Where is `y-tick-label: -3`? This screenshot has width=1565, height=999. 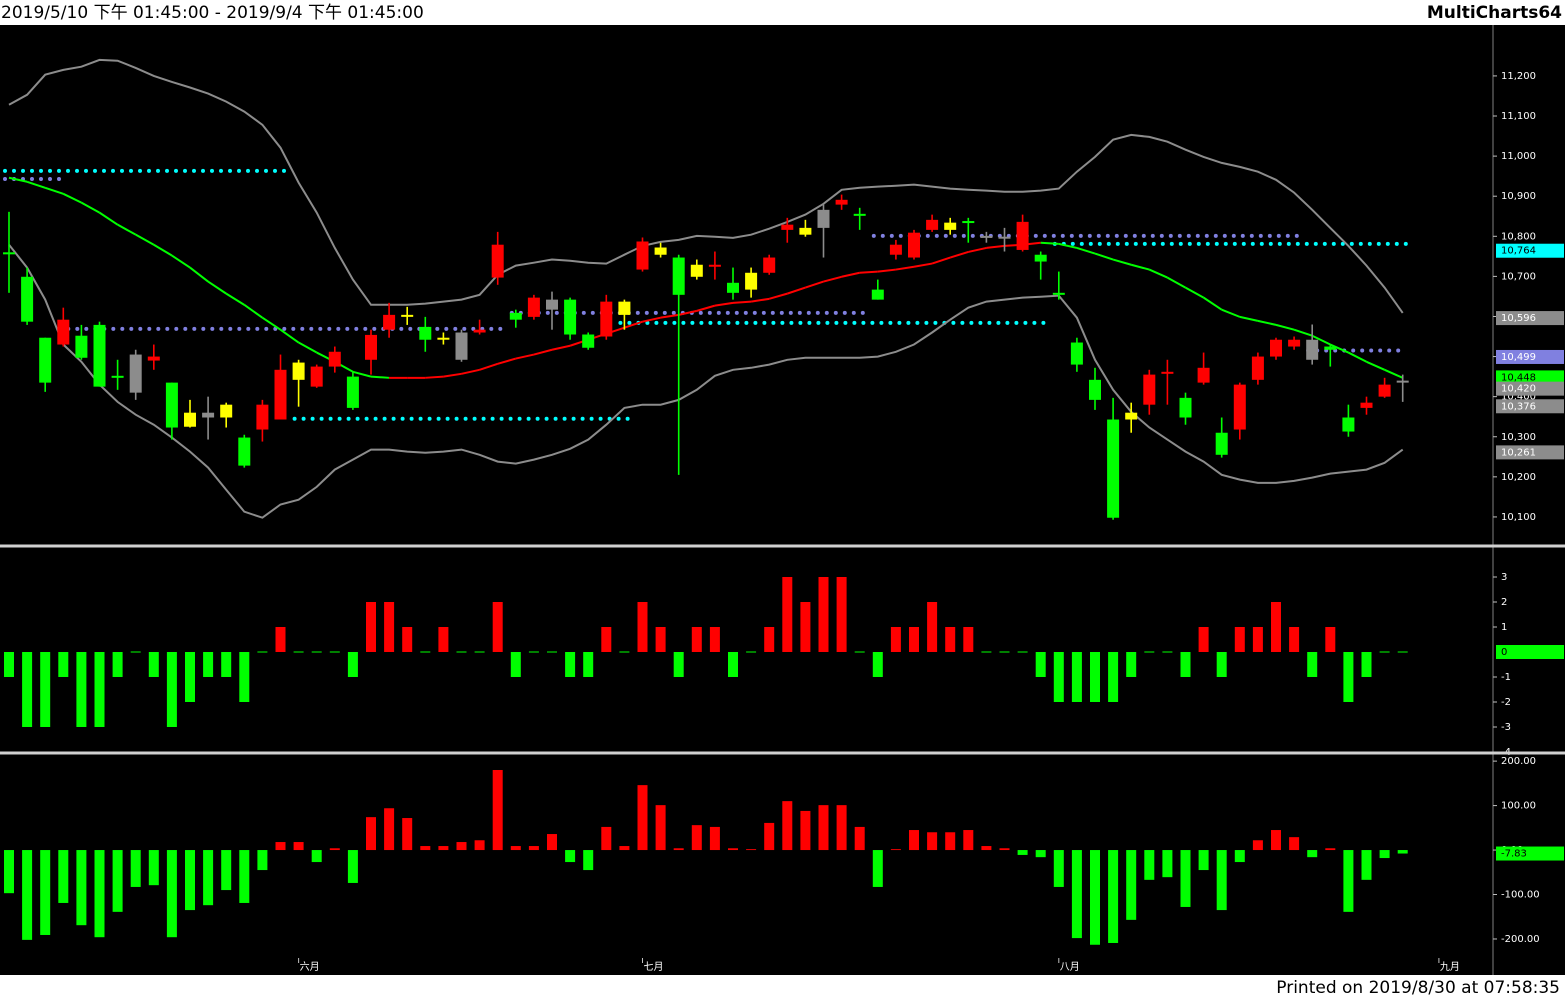
y-tick-label: -3 is located at coordinates (1506, 727).